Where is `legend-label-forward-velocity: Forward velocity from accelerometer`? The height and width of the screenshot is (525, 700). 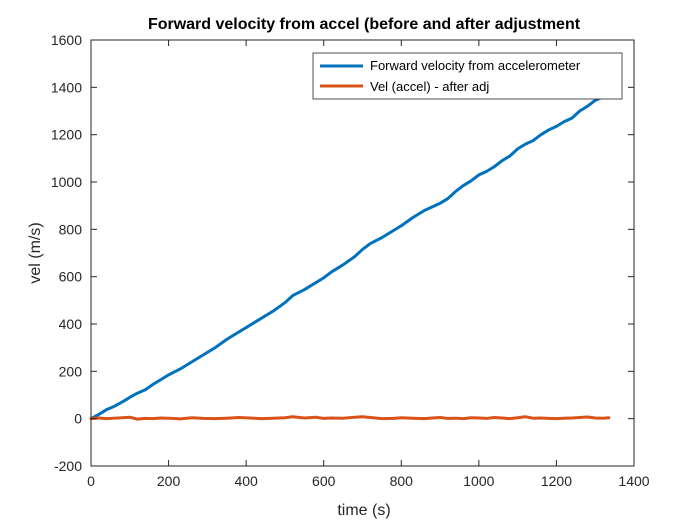
legend-label-forward-velocity: Forward velocity from accelerometer is located at coordinates (475, 65).